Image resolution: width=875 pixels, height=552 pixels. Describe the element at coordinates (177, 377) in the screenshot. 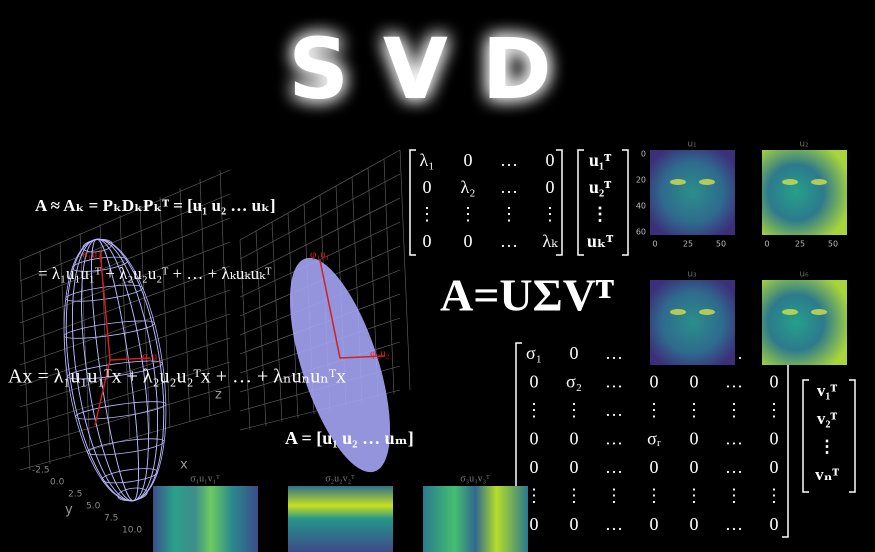

I see `formula: Ax = λ₁u₁u₁ᵀx + λ₂u₂u₂ᵀx + … + λₙuₙuₙᵀx` at that location.